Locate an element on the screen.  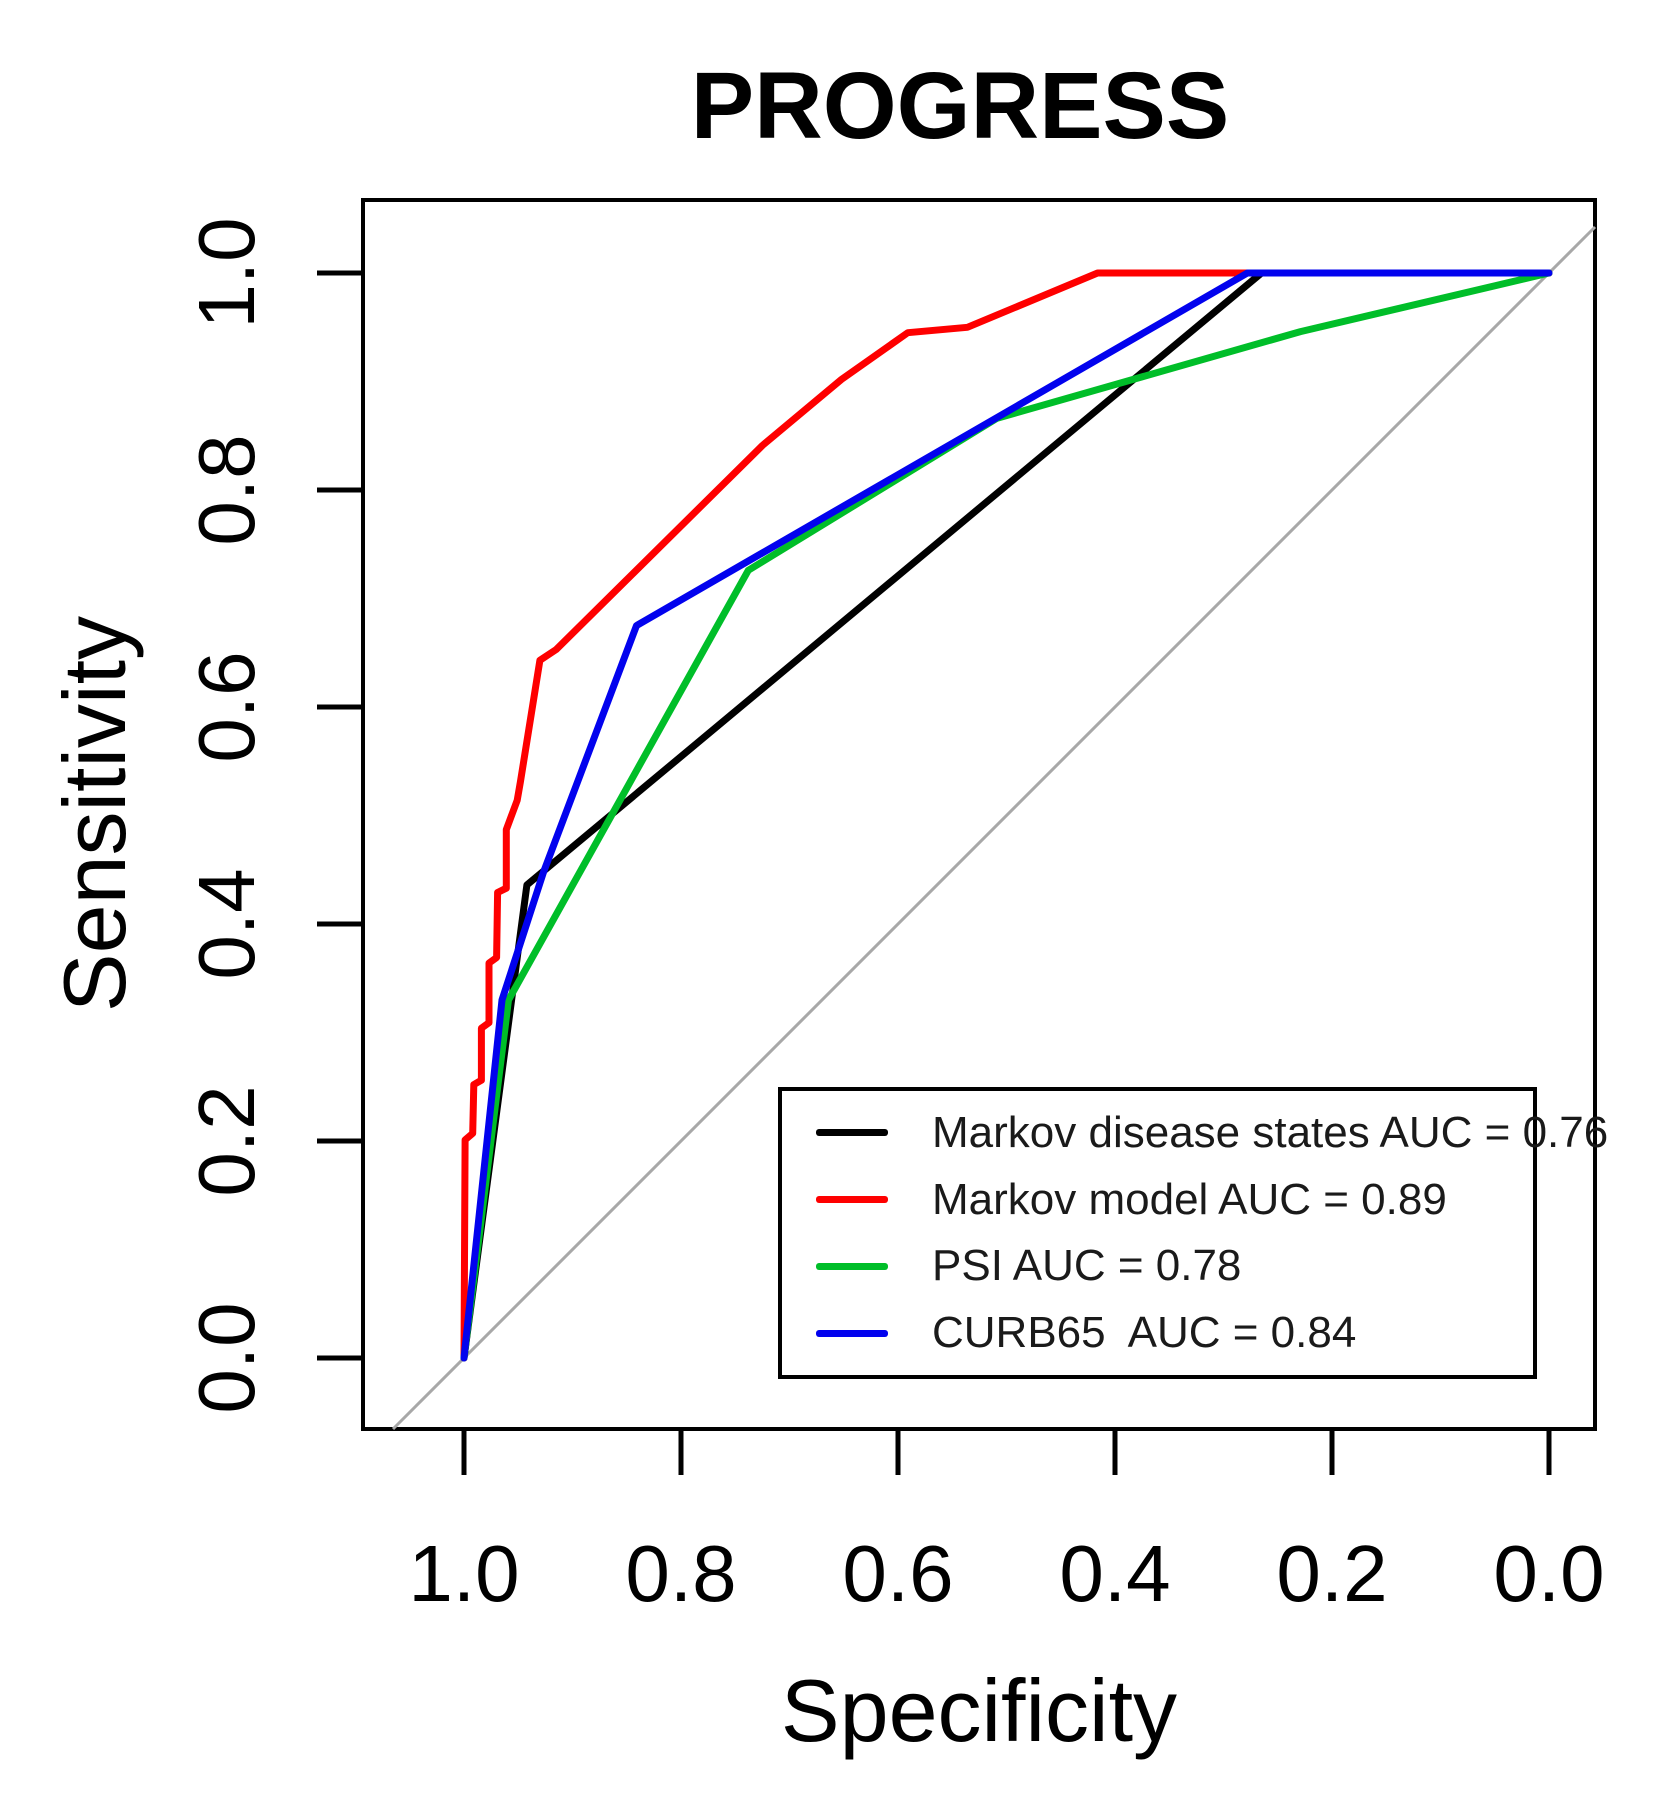
legend-item: PSI AUC = 0.78 is located at coordinates (1157, 1266).